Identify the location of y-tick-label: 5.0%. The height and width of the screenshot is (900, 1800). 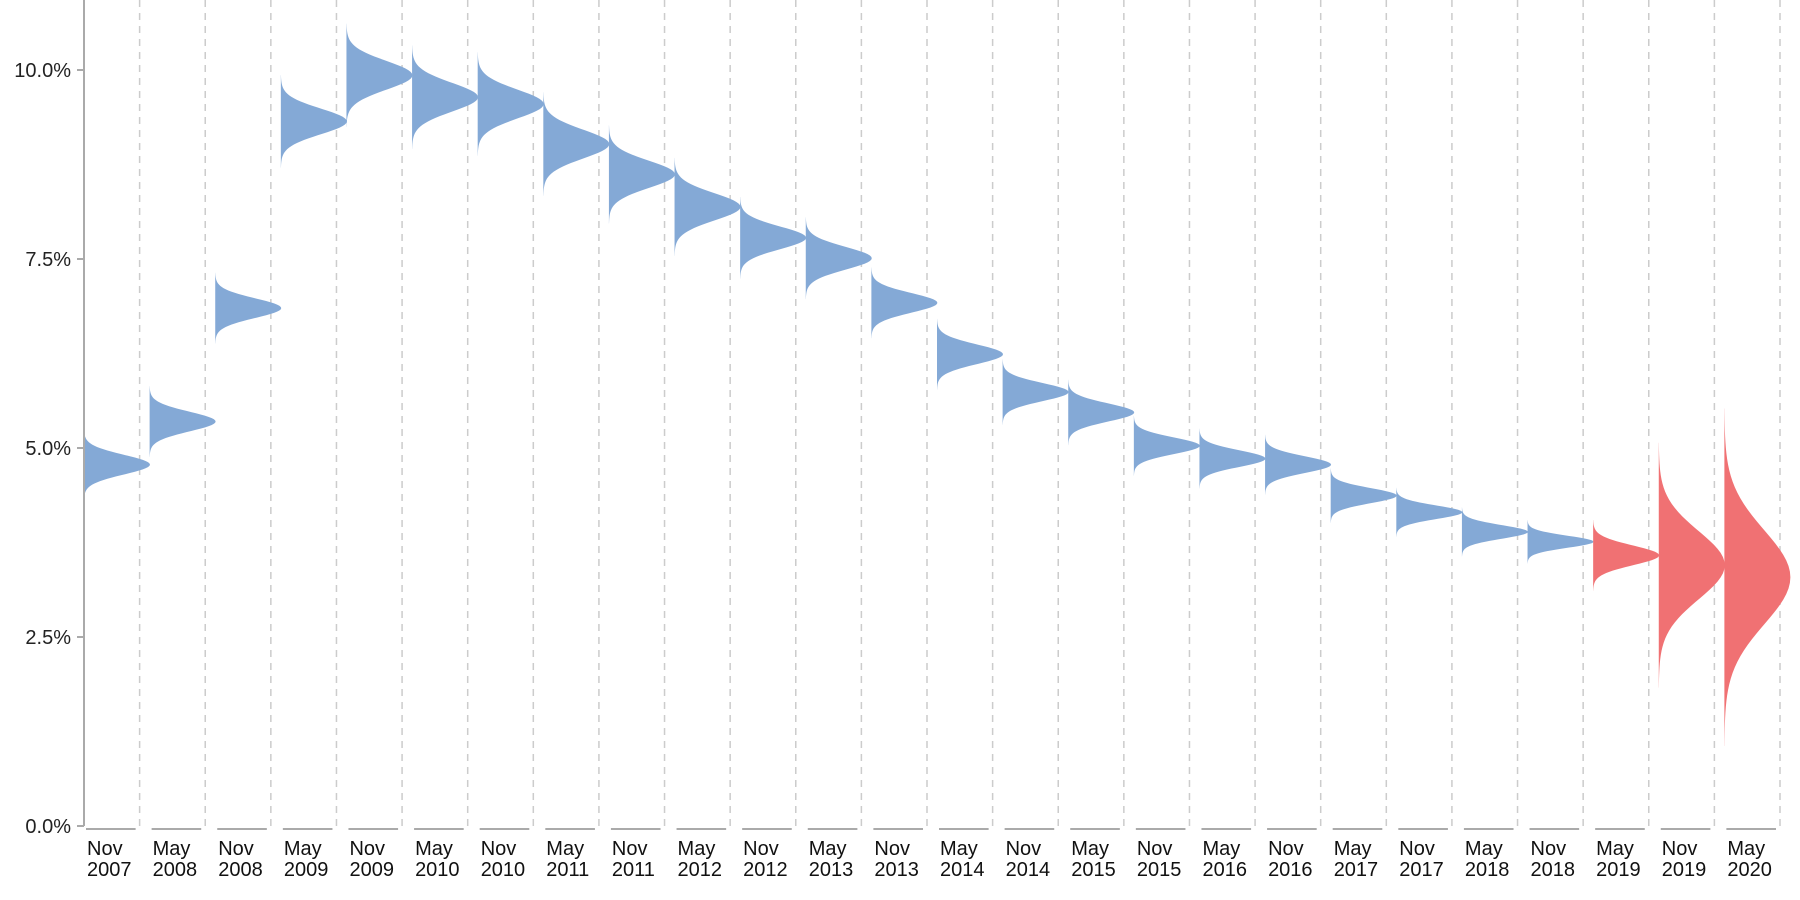
(48, 449).